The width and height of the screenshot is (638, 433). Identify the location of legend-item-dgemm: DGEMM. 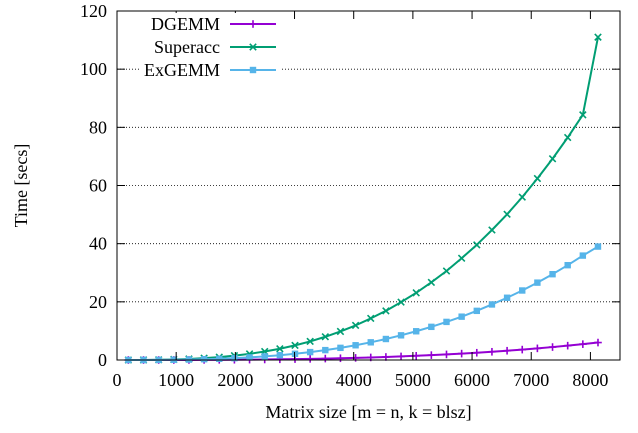
(213, 24).